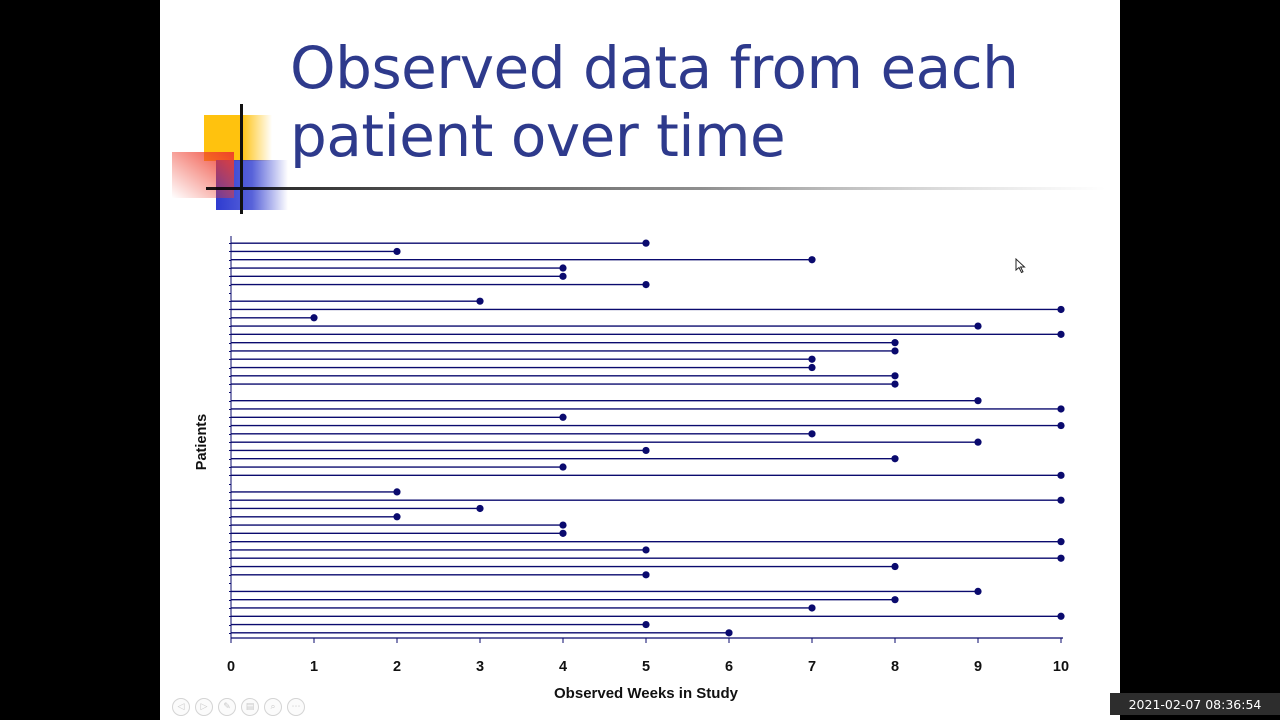  I want to click on x-tick-label: 5, so click(646, 667).